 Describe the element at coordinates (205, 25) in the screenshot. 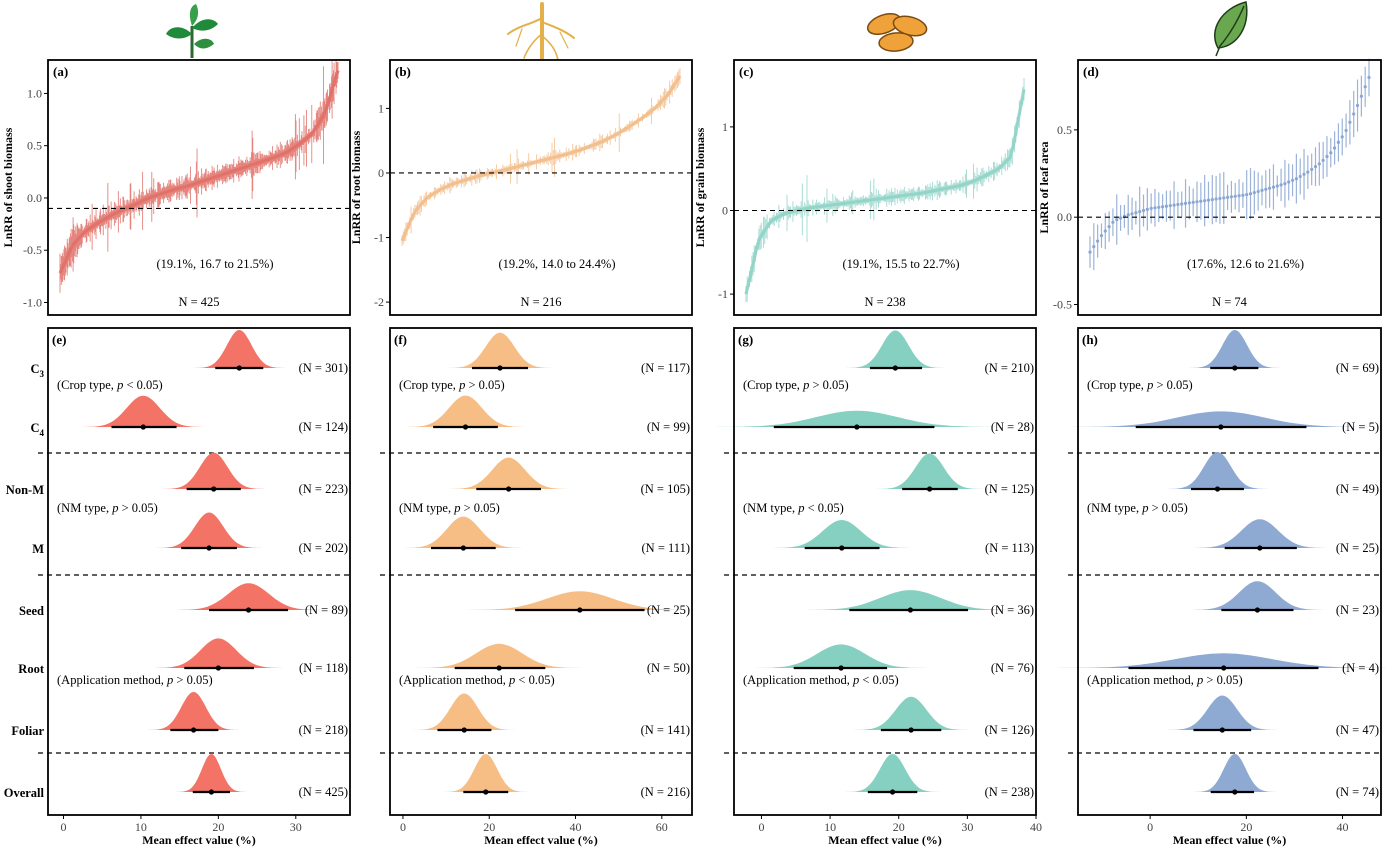

I see `leaf` at that location.